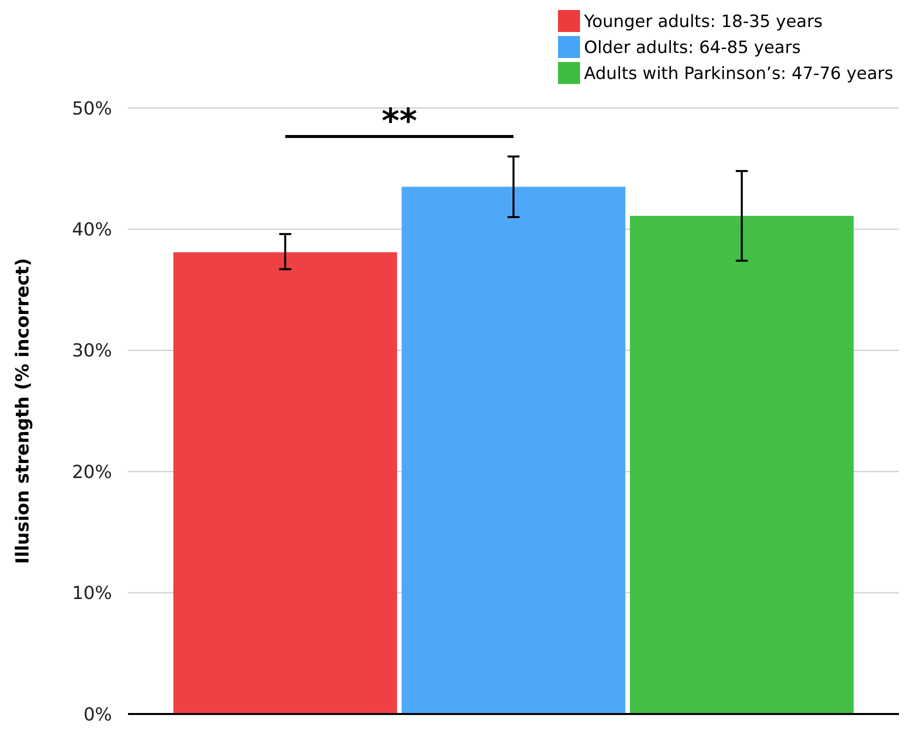 This screenshot has height=738, width=911. What do you see at coordinates (692, 48) in the screenshot?
I see `legend-label: Older adults: 64-85 years` at bounding box center [692, 48].